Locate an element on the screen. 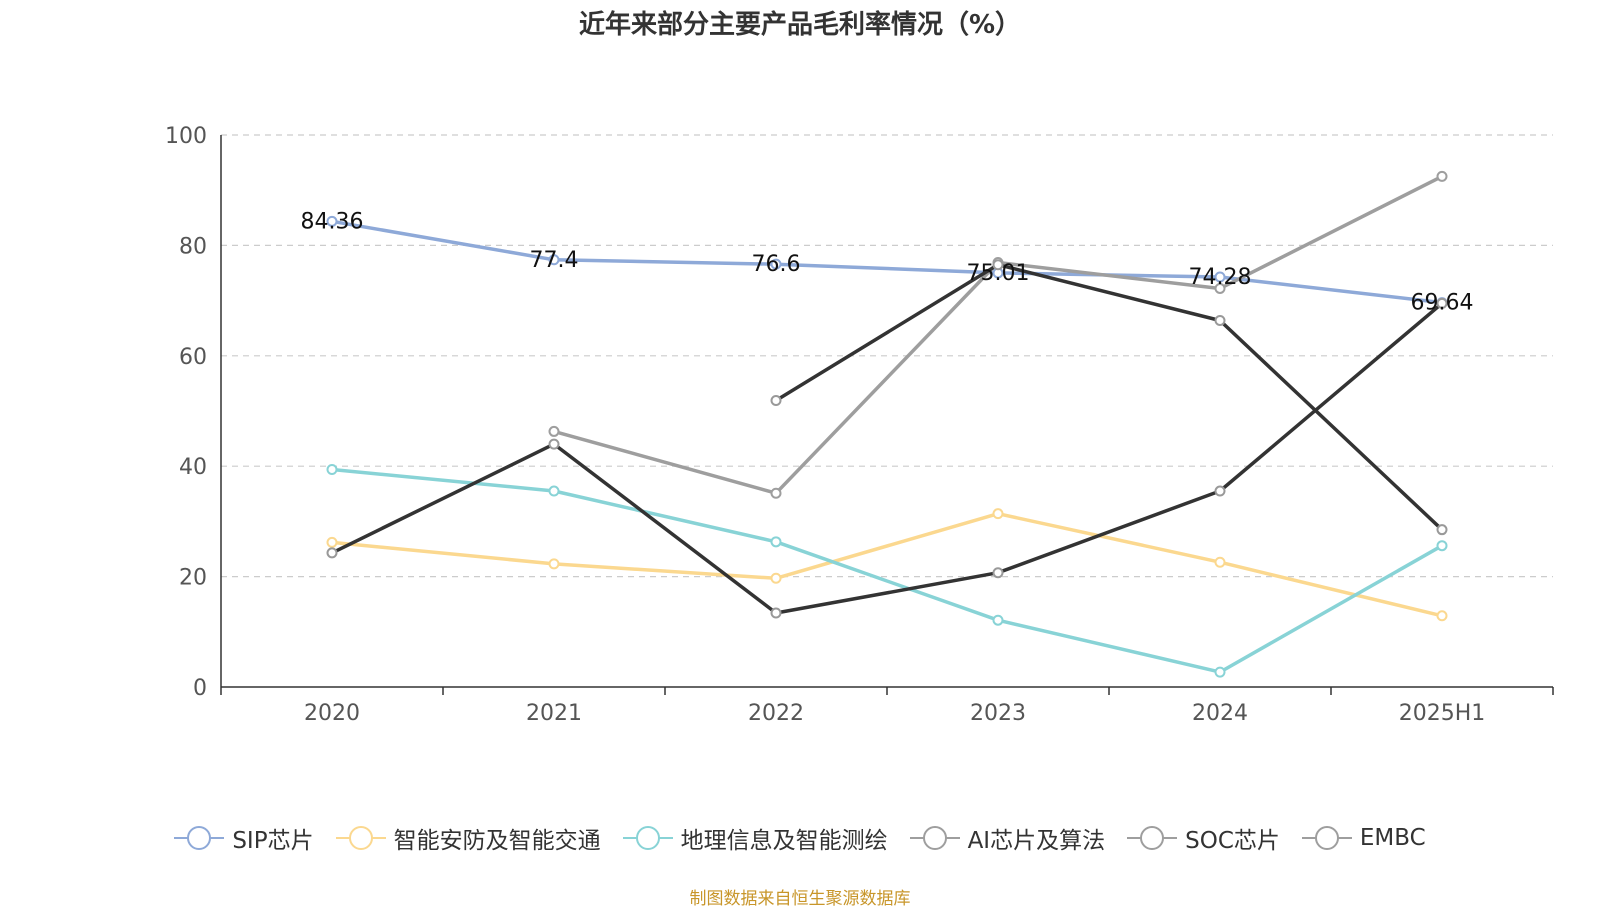 This screenshot has height=909, width=1600. x-tick-label: 2023 is located at coordinates (998, 713).